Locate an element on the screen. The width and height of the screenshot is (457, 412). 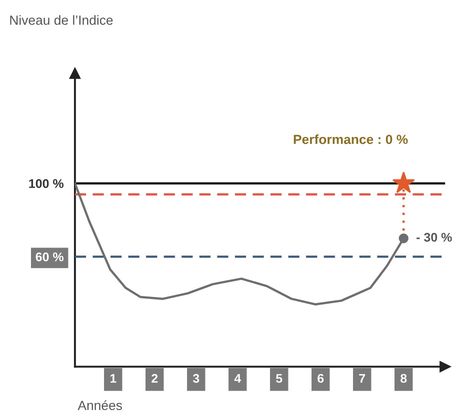
annotation: - 30 % is located at coordinates (434, 237).